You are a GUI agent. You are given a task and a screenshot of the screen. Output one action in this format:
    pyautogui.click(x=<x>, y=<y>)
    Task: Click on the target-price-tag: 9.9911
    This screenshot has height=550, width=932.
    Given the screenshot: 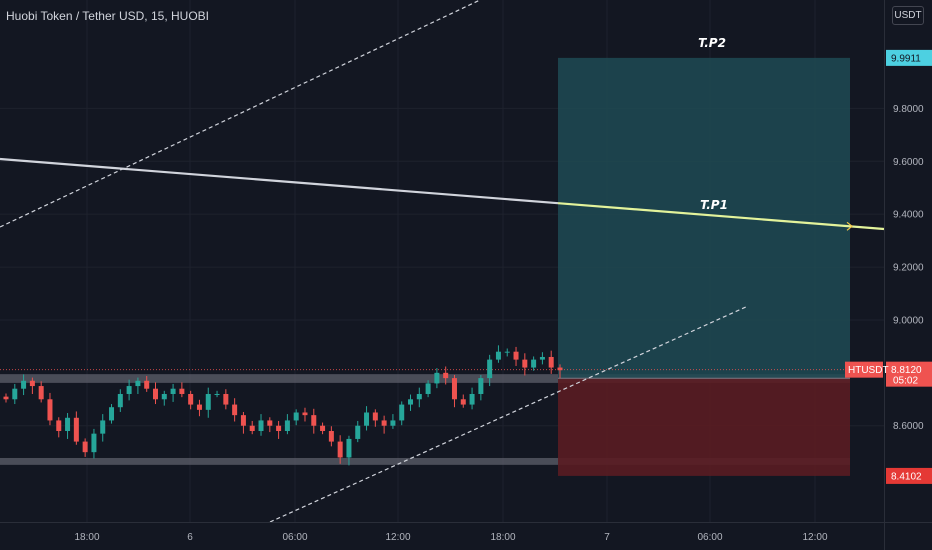 What is the action you would take?
    pyautogui.click(x=906, y=58)
    